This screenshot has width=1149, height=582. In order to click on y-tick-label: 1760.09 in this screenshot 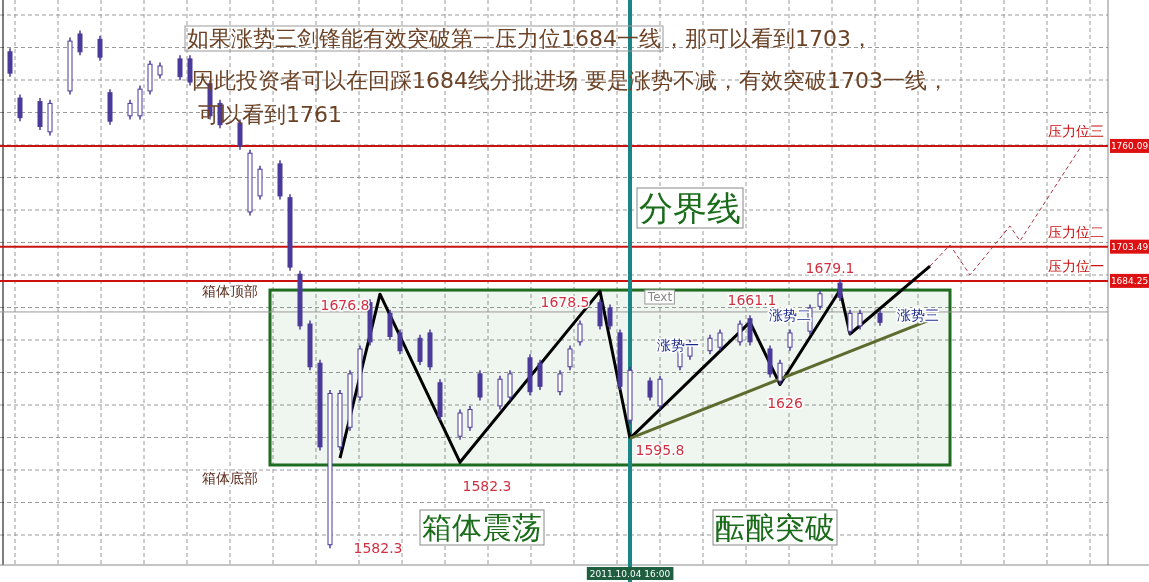, I will do `click(1129, 146)`.